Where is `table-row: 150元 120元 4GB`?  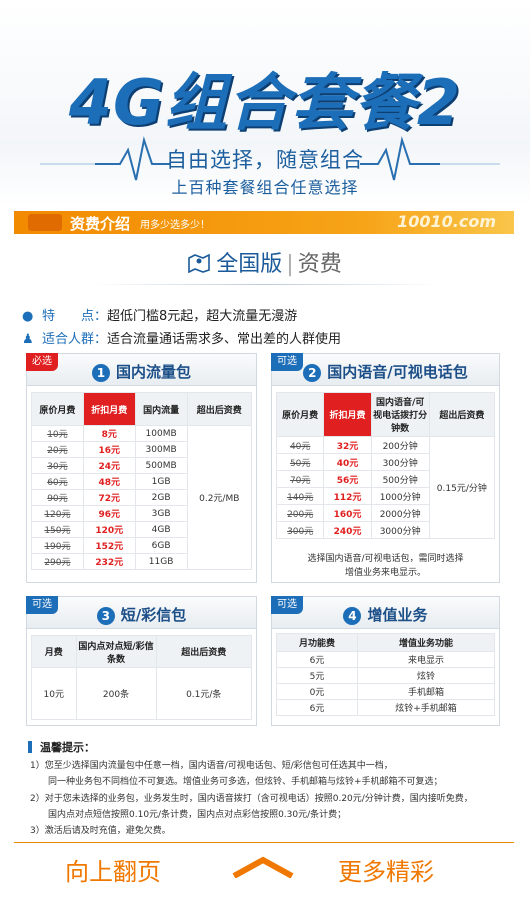
table-row: 150元 120元 4GB is located at coordinates (141, 529).